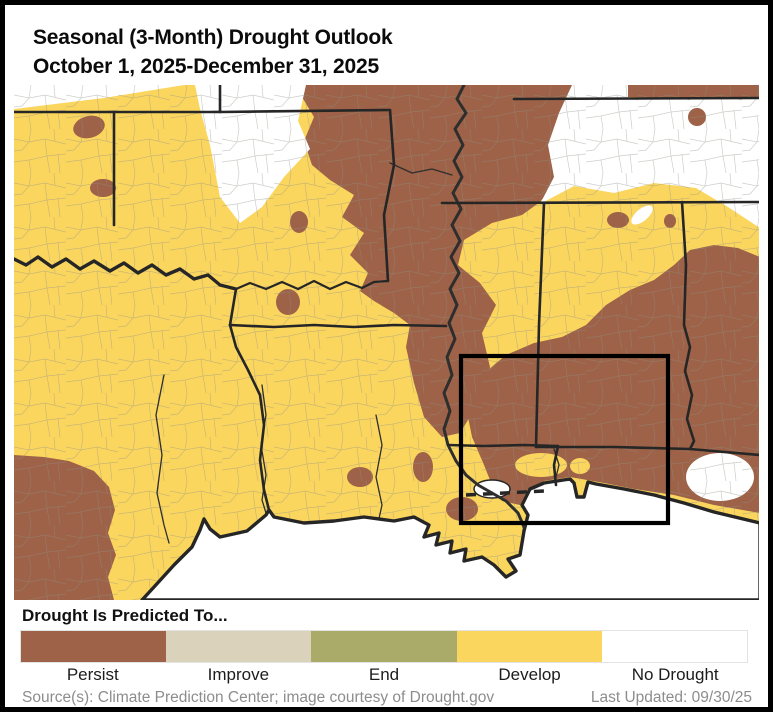 This screenshot has width=773, height=712. What do you see at coordinates (529, 646) in the screenshot?
I see `legend-swatch-develop` at bounding box center [529, 646].